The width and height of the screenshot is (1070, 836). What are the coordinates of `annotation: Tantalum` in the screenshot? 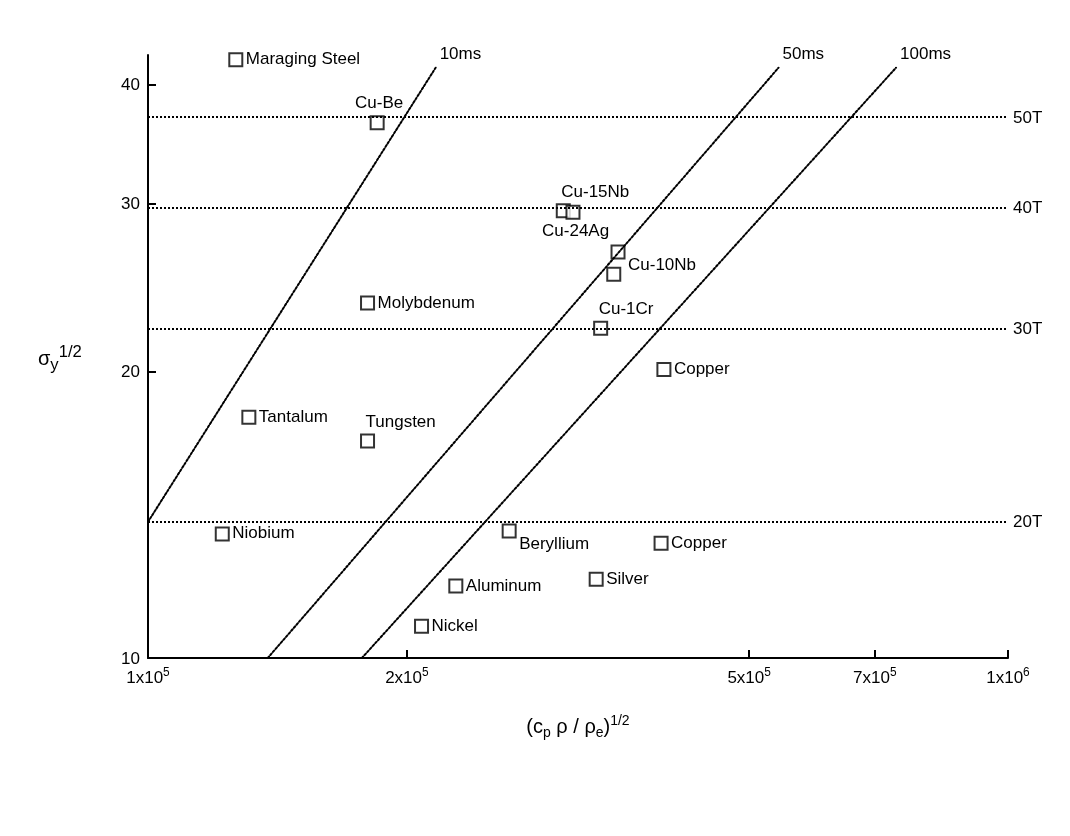 It's located at (293, 416).